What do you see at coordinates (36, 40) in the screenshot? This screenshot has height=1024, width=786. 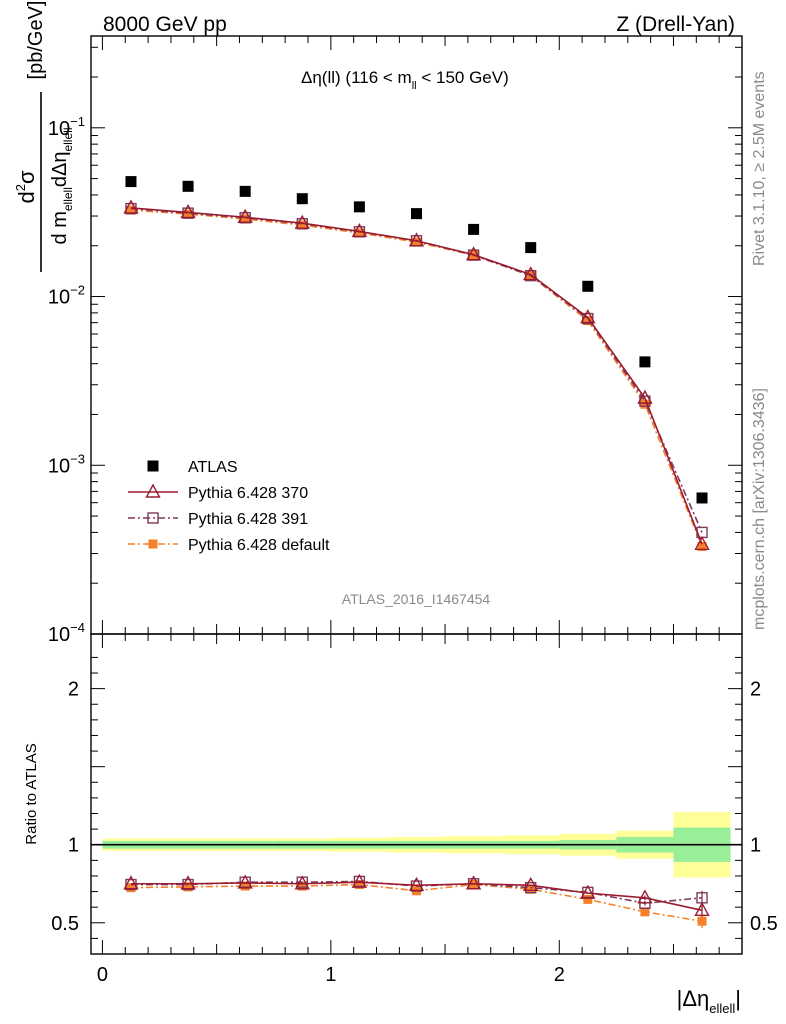 I see `y-label-unit: [pb/GeV]` at bounding box center [36, 40].